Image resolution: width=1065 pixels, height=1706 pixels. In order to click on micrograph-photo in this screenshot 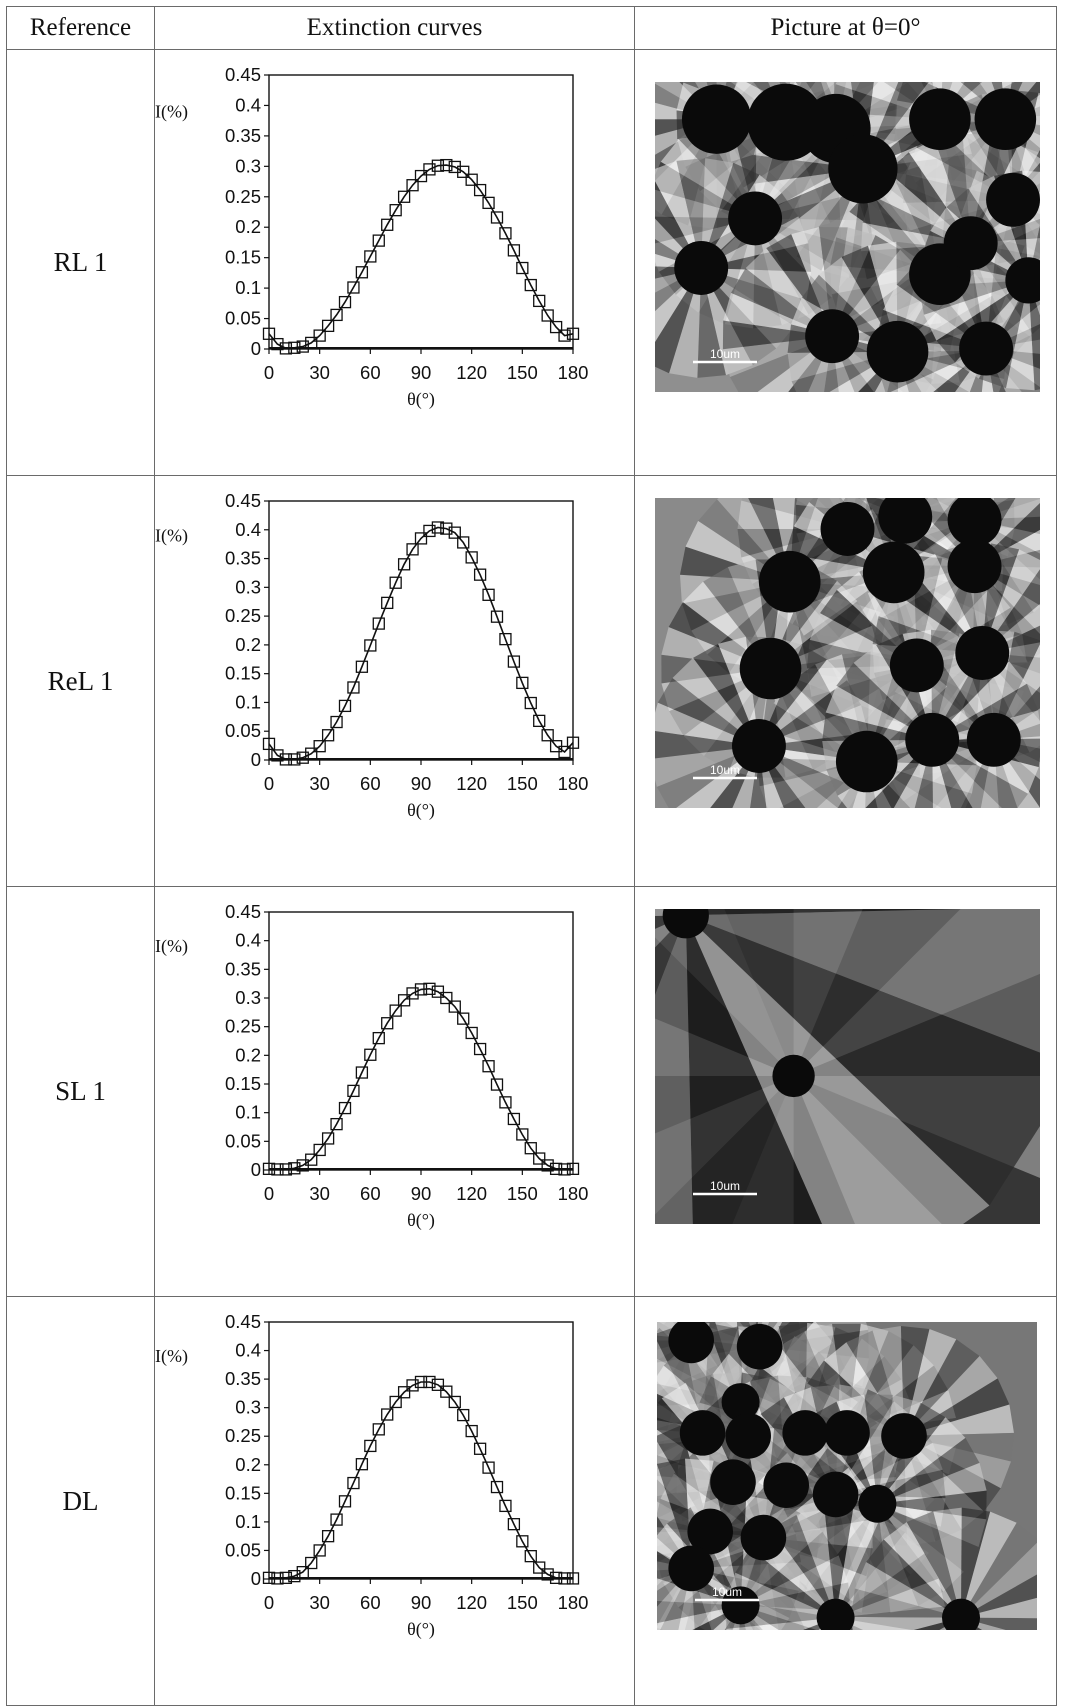, I will do `click(847, 1066)`.